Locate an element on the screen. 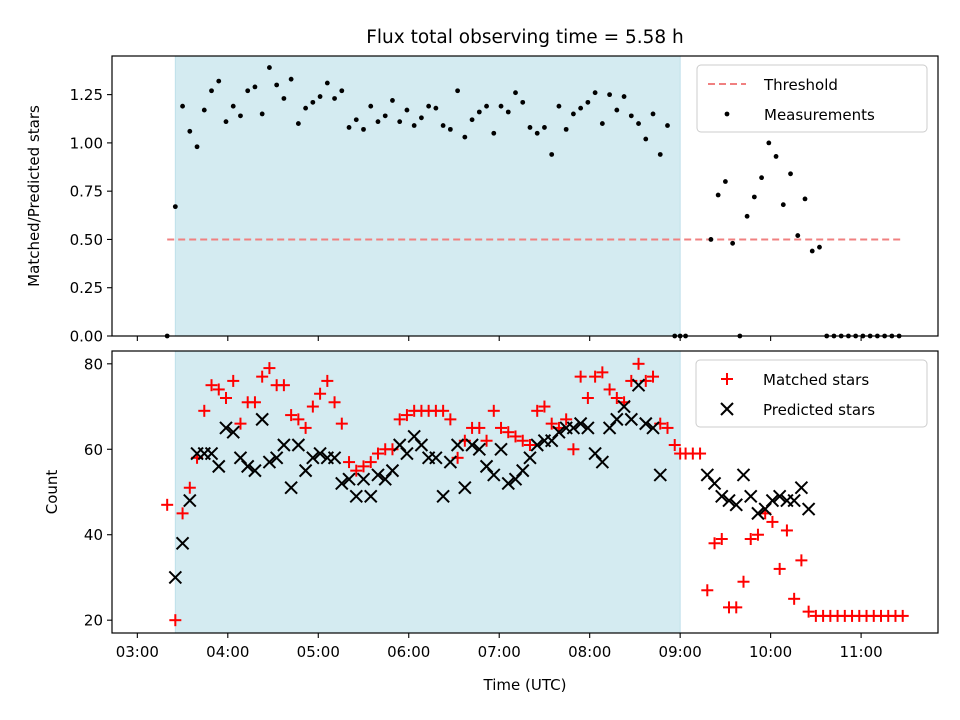 Image resolution: width=960 pixels, height=720 pixels. bottom-legend: Matched stars Predicted stars is located at coordinates (811, 393).